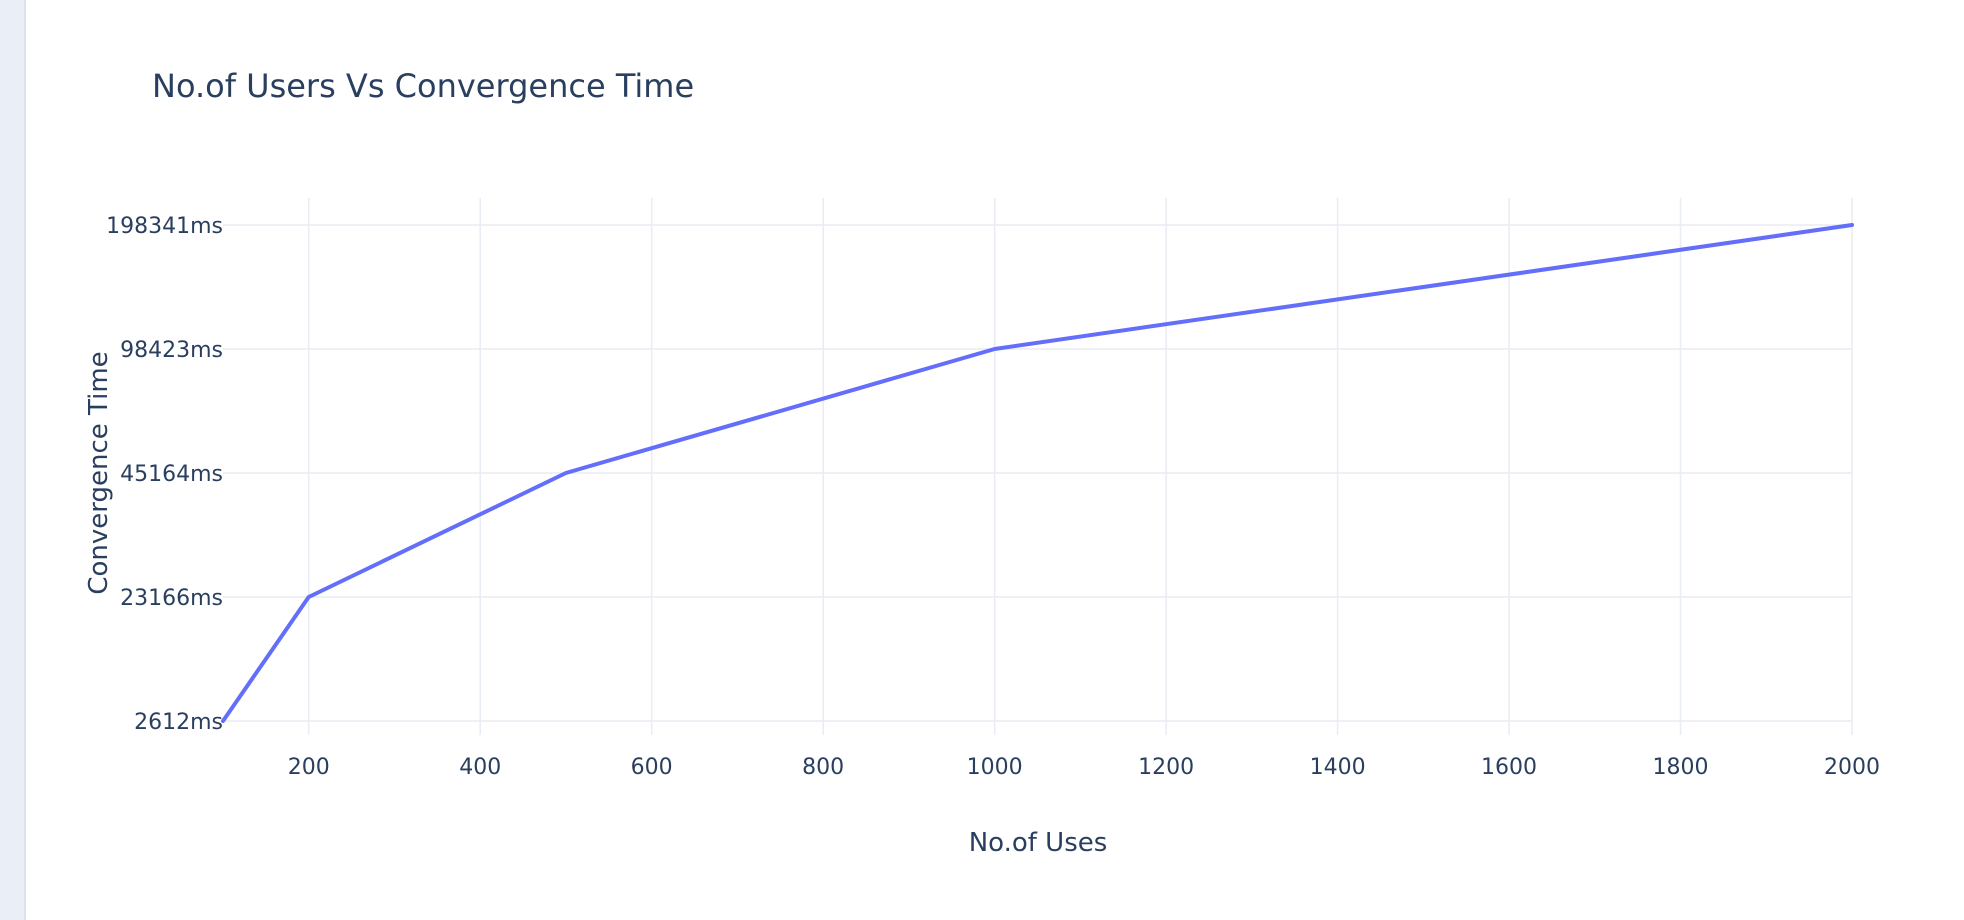 Image resolution: width=1964 pixels, height=920 pixels. What do you see at coordinates (1084, 767) in the screenshot?
I see `x-axis-ticks: 200 400 600 800 1000 1200 1400 1600 1800 2000` at bounding box center [1084, 767].